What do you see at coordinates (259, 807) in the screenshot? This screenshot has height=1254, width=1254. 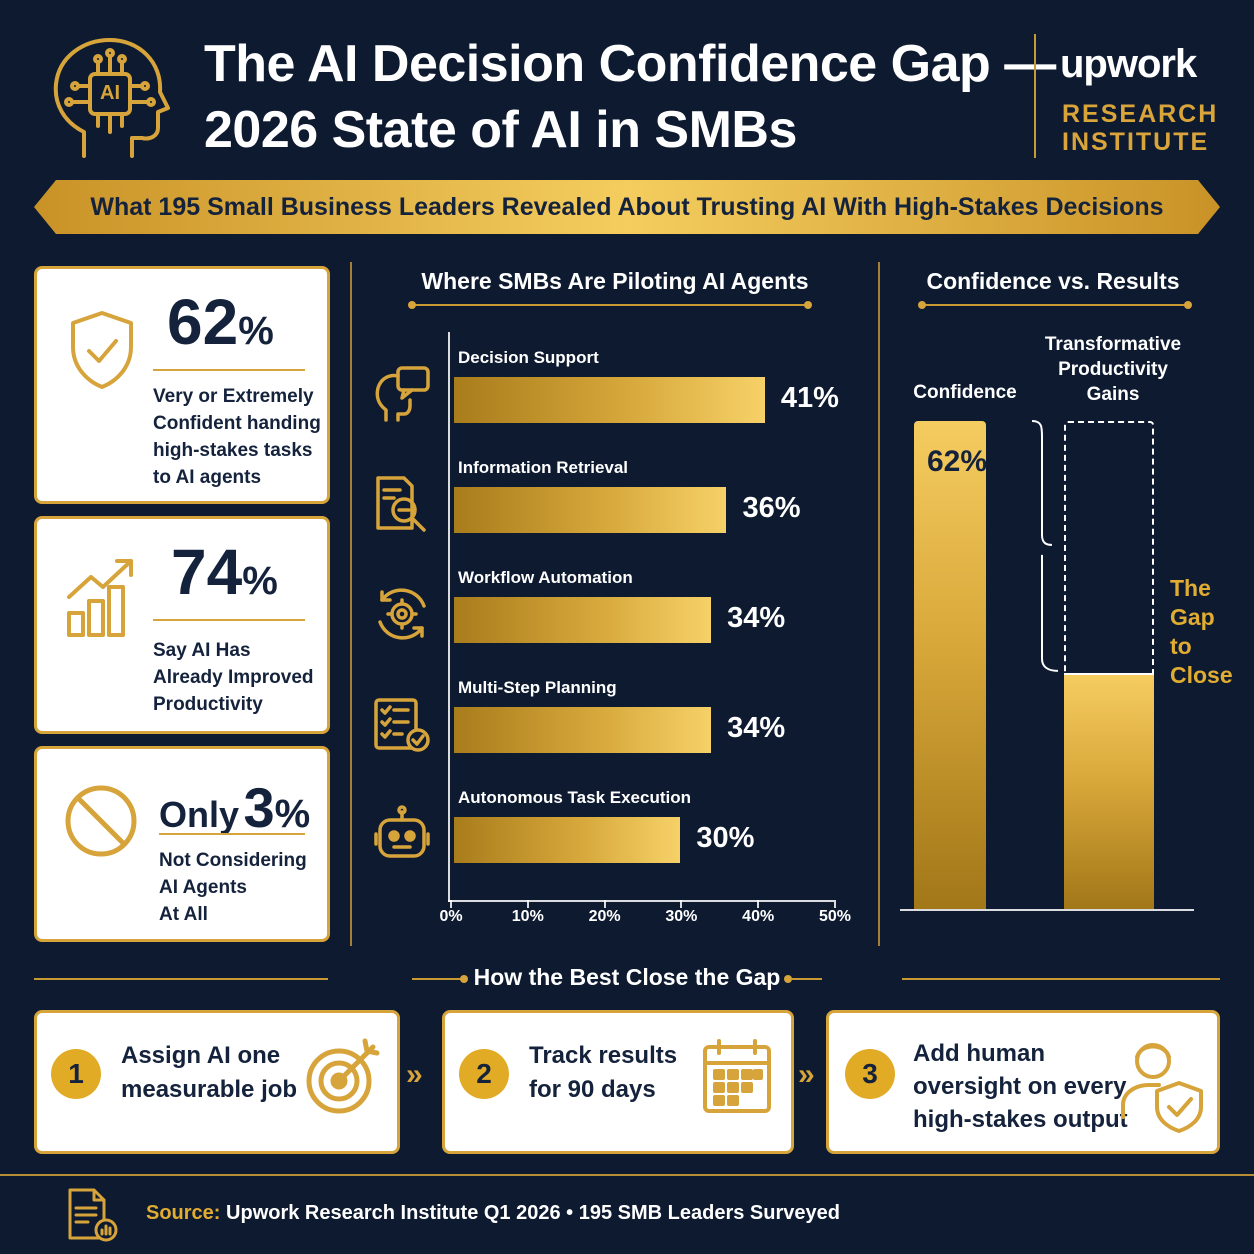 I see `stat-number: 3` at bounding box center [259, 807].